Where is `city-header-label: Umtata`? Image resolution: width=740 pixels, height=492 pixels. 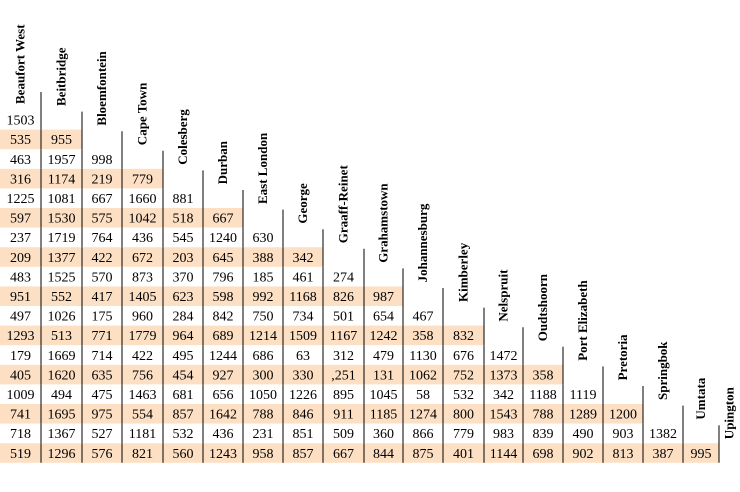
city-header-label: Umtata is located at coordinates (700, 398).